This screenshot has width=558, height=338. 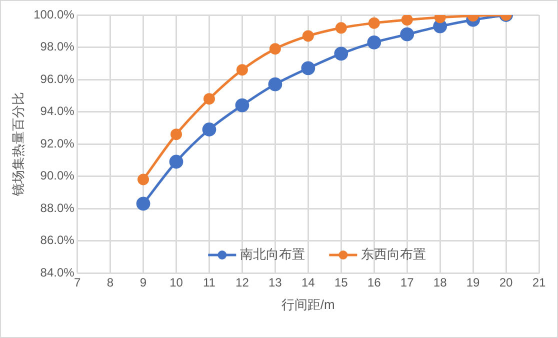 What do you see at coordinates (18, 144) in the screenshot?
I see `y-axis-title: 镜场集热量百分比` at bounding box center [18, 144].